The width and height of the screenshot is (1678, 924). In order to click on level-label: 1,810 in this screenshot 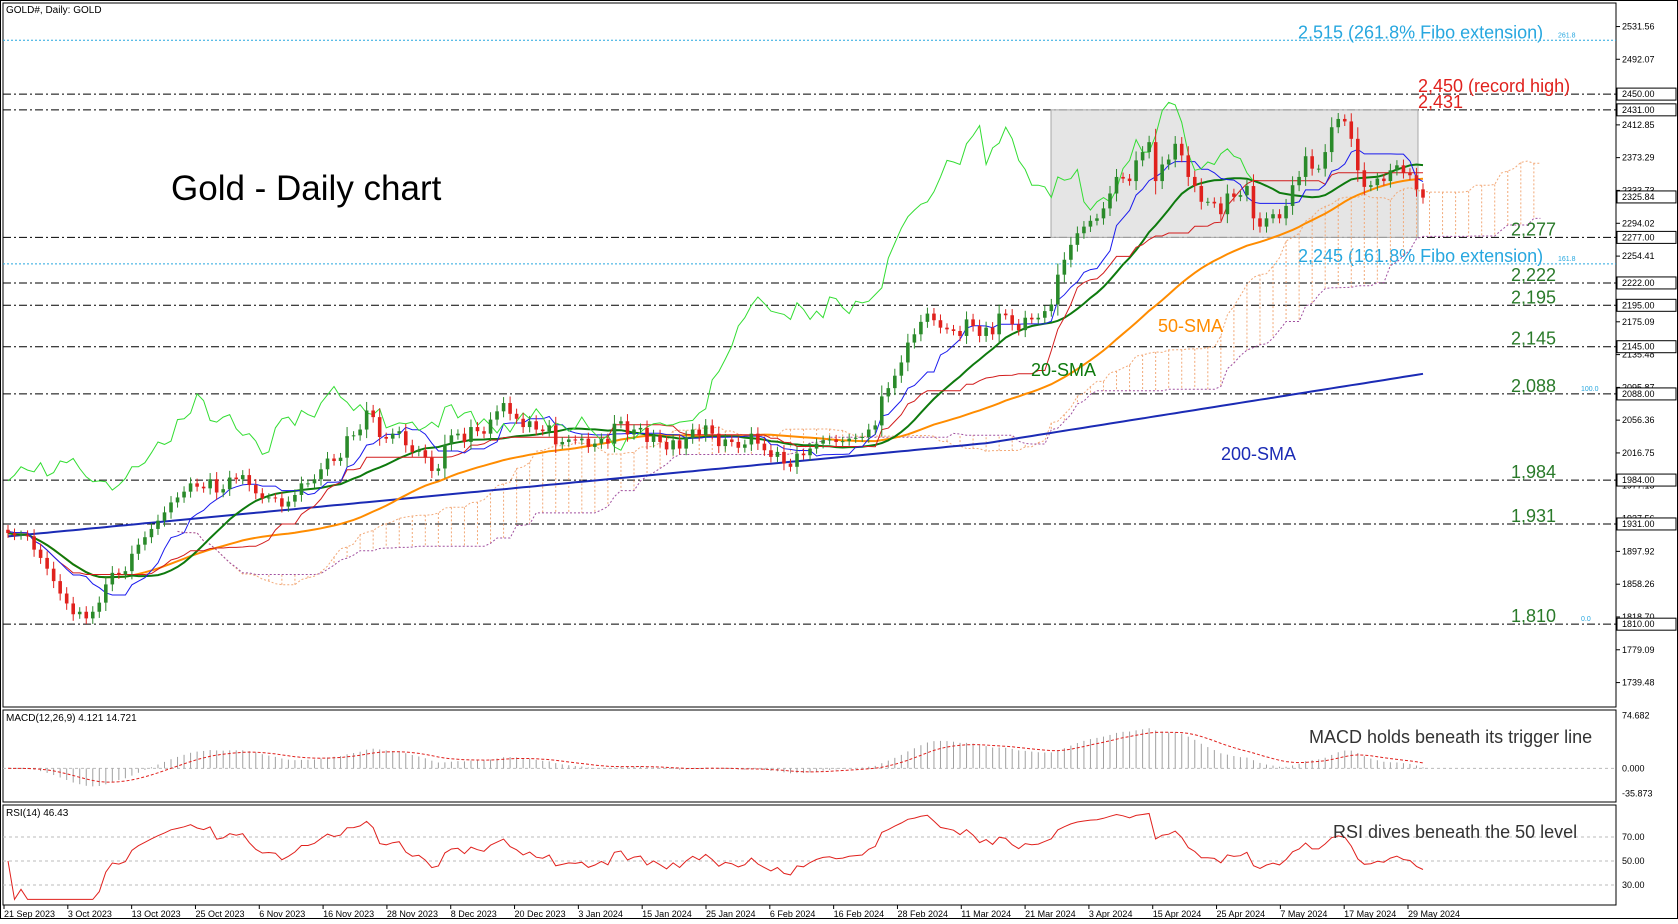, I will do `click(1533, 616)`.